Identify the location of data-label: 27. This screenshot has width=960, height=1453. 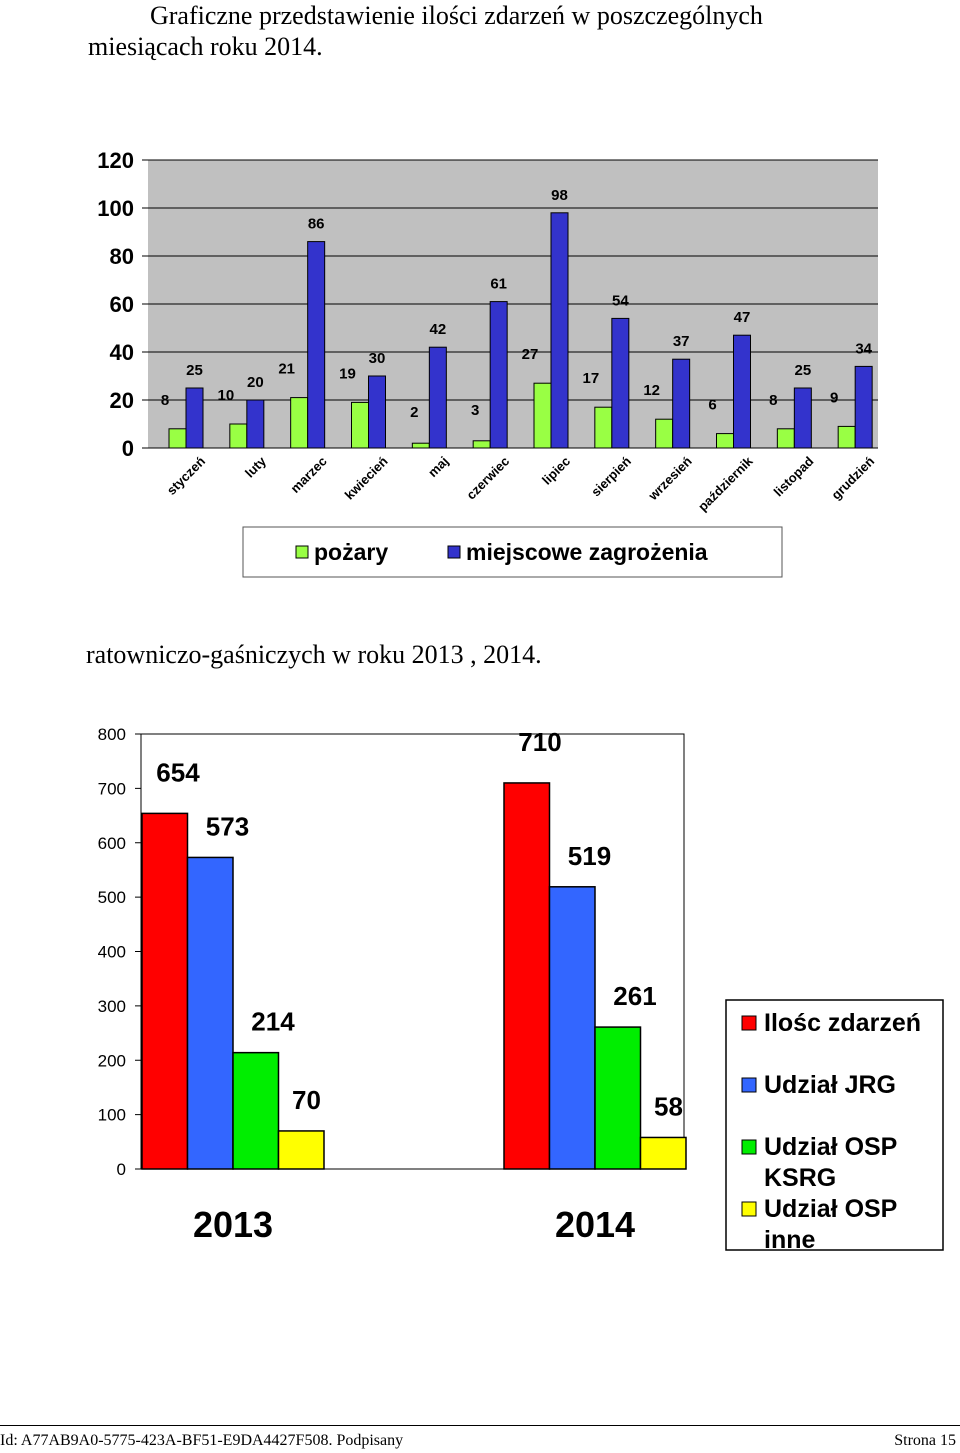
(530, 354).